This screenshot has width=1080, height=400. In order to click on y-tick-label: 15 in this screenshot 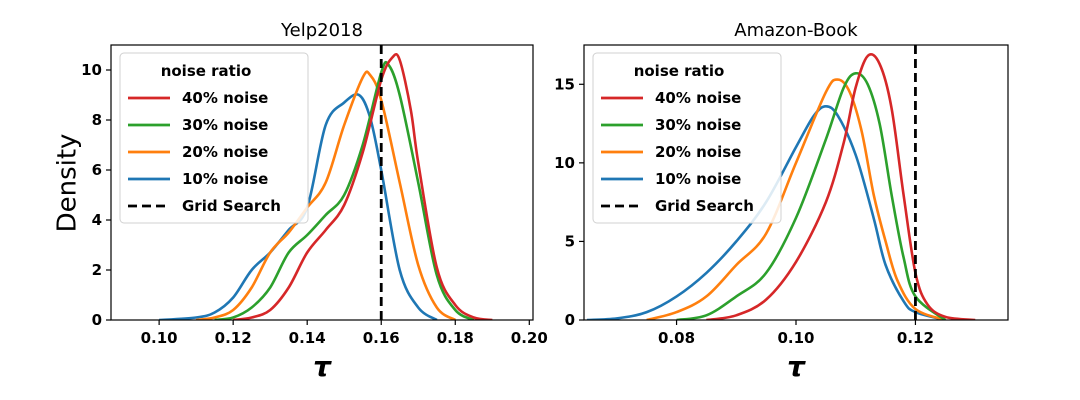, I will do `click(564, 84)`.